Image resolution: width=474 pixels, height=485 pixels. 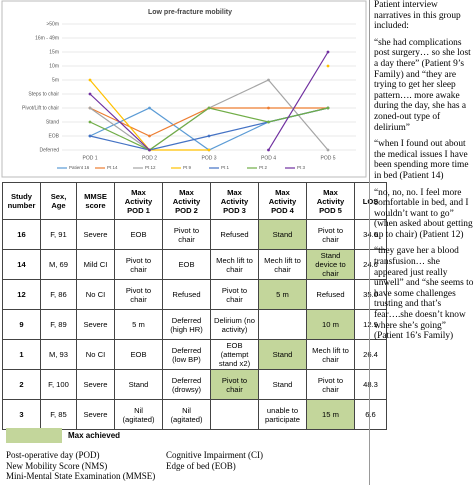 What do you see at coordinates (186, 201) in the screenshot?
I see `column-header: Max Activity POD 2` at bounding box center [186, 201].